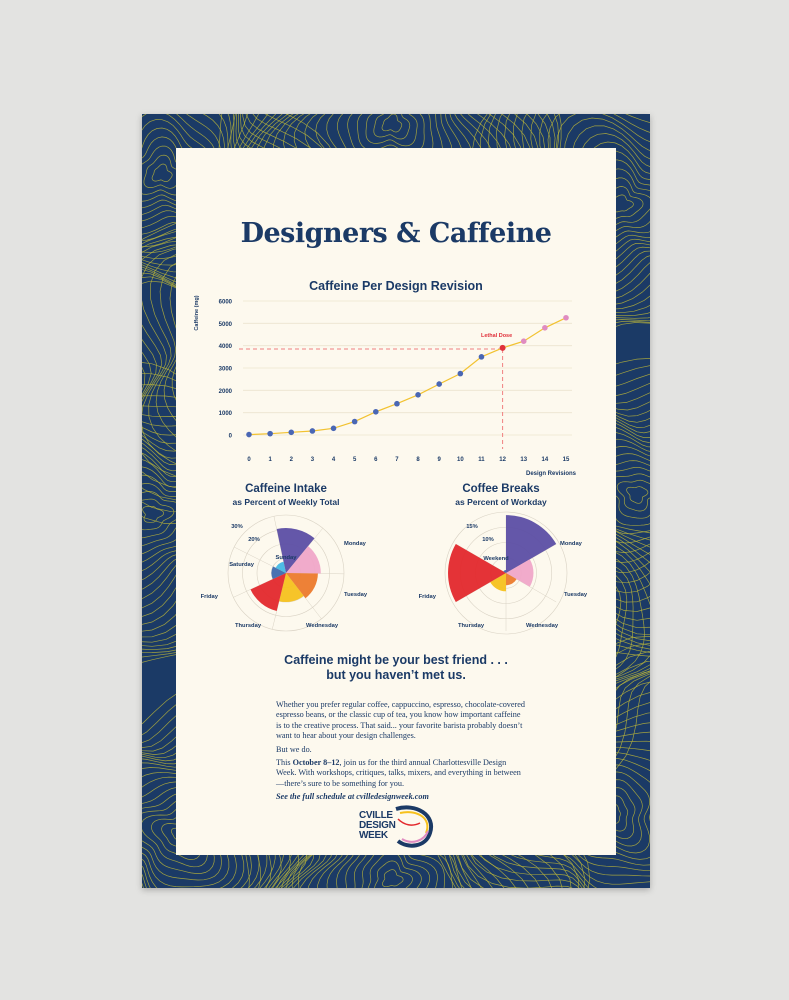  What do you see at coordinates (287, 558) in the screenshot?
I see `polar-label-sunday: Sunday` at bounding box center [287, 558].